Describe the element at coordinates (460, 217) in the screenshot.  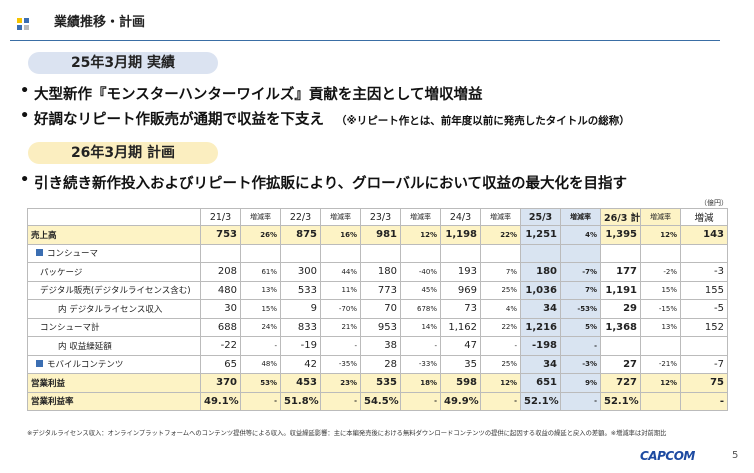
I see `column-header: 24/3` at that location.